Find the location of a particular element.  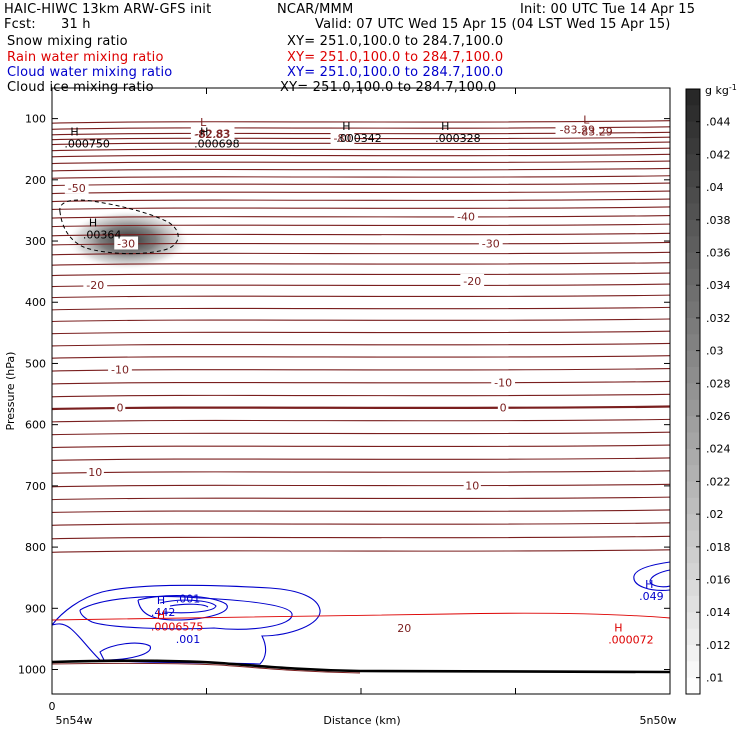

extremum-mark: L is located at coordinates (586, 120).